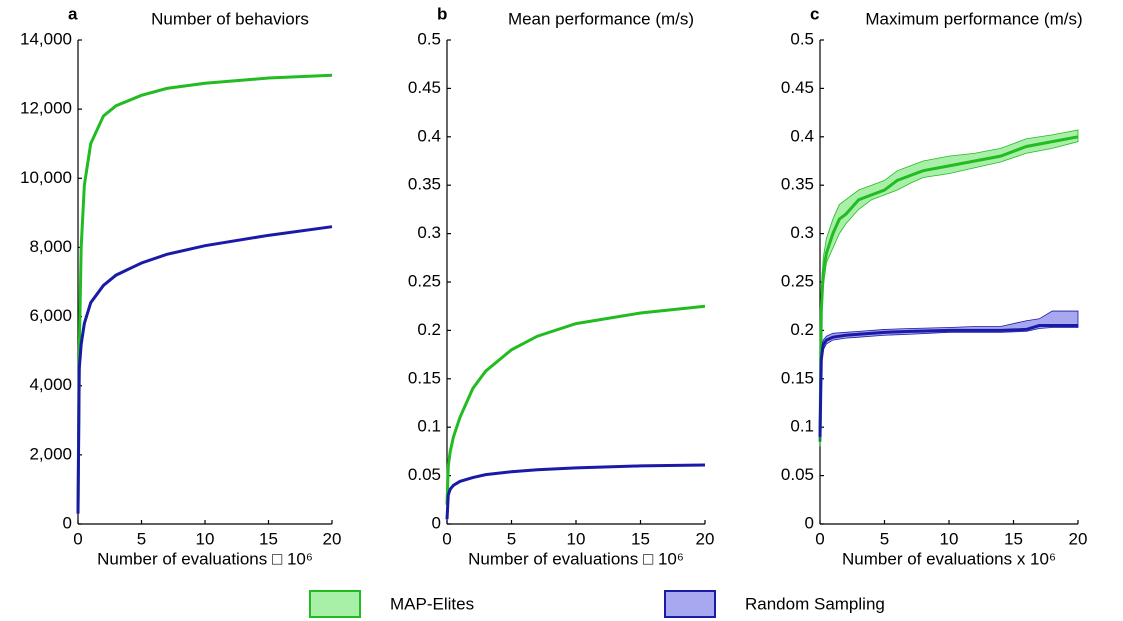 This screenshot has width=1123, height=621. I want to click on legend-label: MAP-Elites, so click(432, 603).